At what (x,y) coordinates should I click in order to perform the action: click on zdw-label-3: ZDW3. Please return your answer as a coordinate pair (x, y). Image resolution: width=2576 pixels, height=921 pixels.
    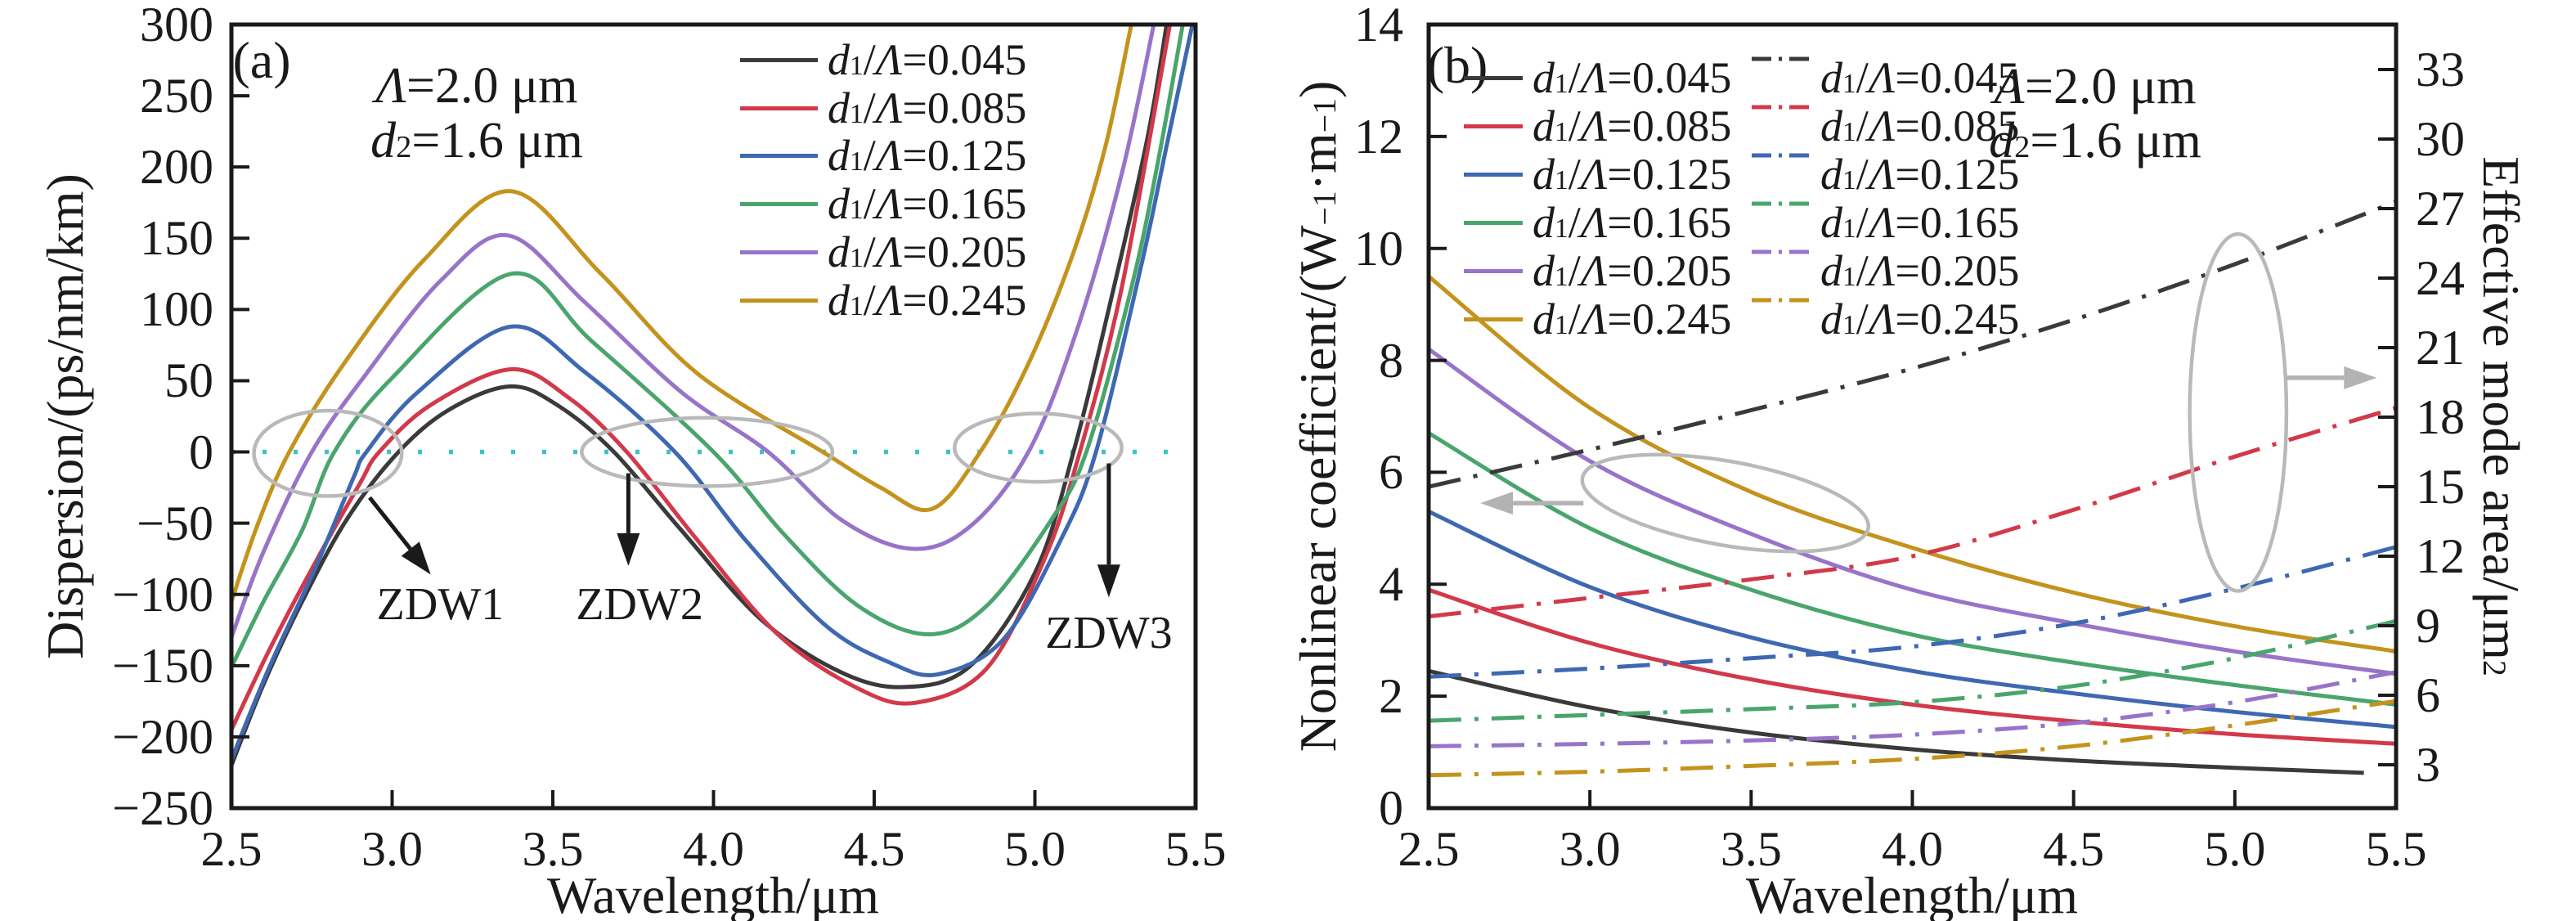
    Looking at the image, I should click on (1109, 633).